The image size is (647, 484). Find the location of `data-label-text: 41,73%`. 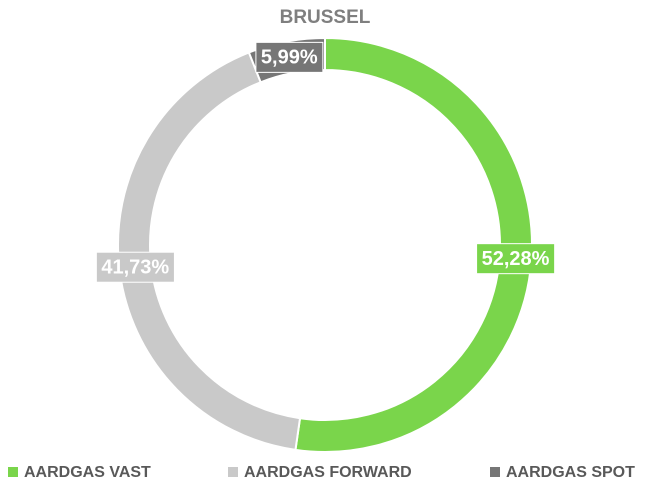

data-label-text: 41,73% is located at coordinates (135, 267).